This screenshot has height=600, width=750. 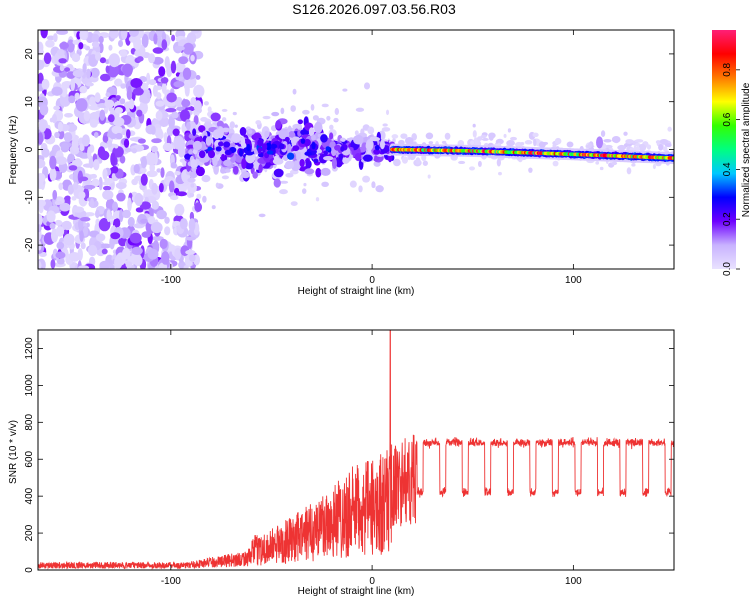 I want to click on spectrogram-y-tick-label: -20, so click(x=29, y=244).